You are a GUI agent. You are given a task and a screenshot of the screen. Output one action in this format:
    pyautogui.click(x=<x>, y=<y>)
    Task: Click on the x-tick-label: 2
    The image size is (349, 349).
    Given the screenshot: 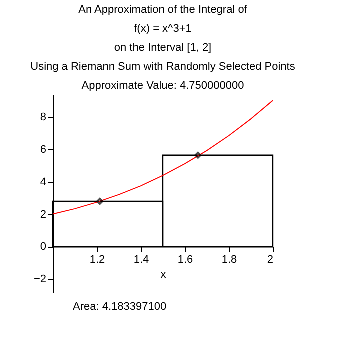 What is the action you would take?
    pyautogui.click(x=270, y=260)
    